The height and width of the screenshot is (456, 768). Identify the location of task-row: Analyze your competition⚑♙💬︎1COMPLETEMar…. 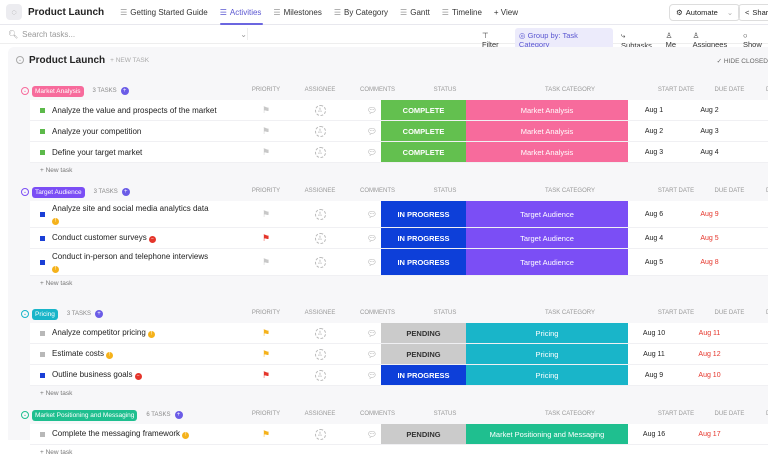
(399, 131).